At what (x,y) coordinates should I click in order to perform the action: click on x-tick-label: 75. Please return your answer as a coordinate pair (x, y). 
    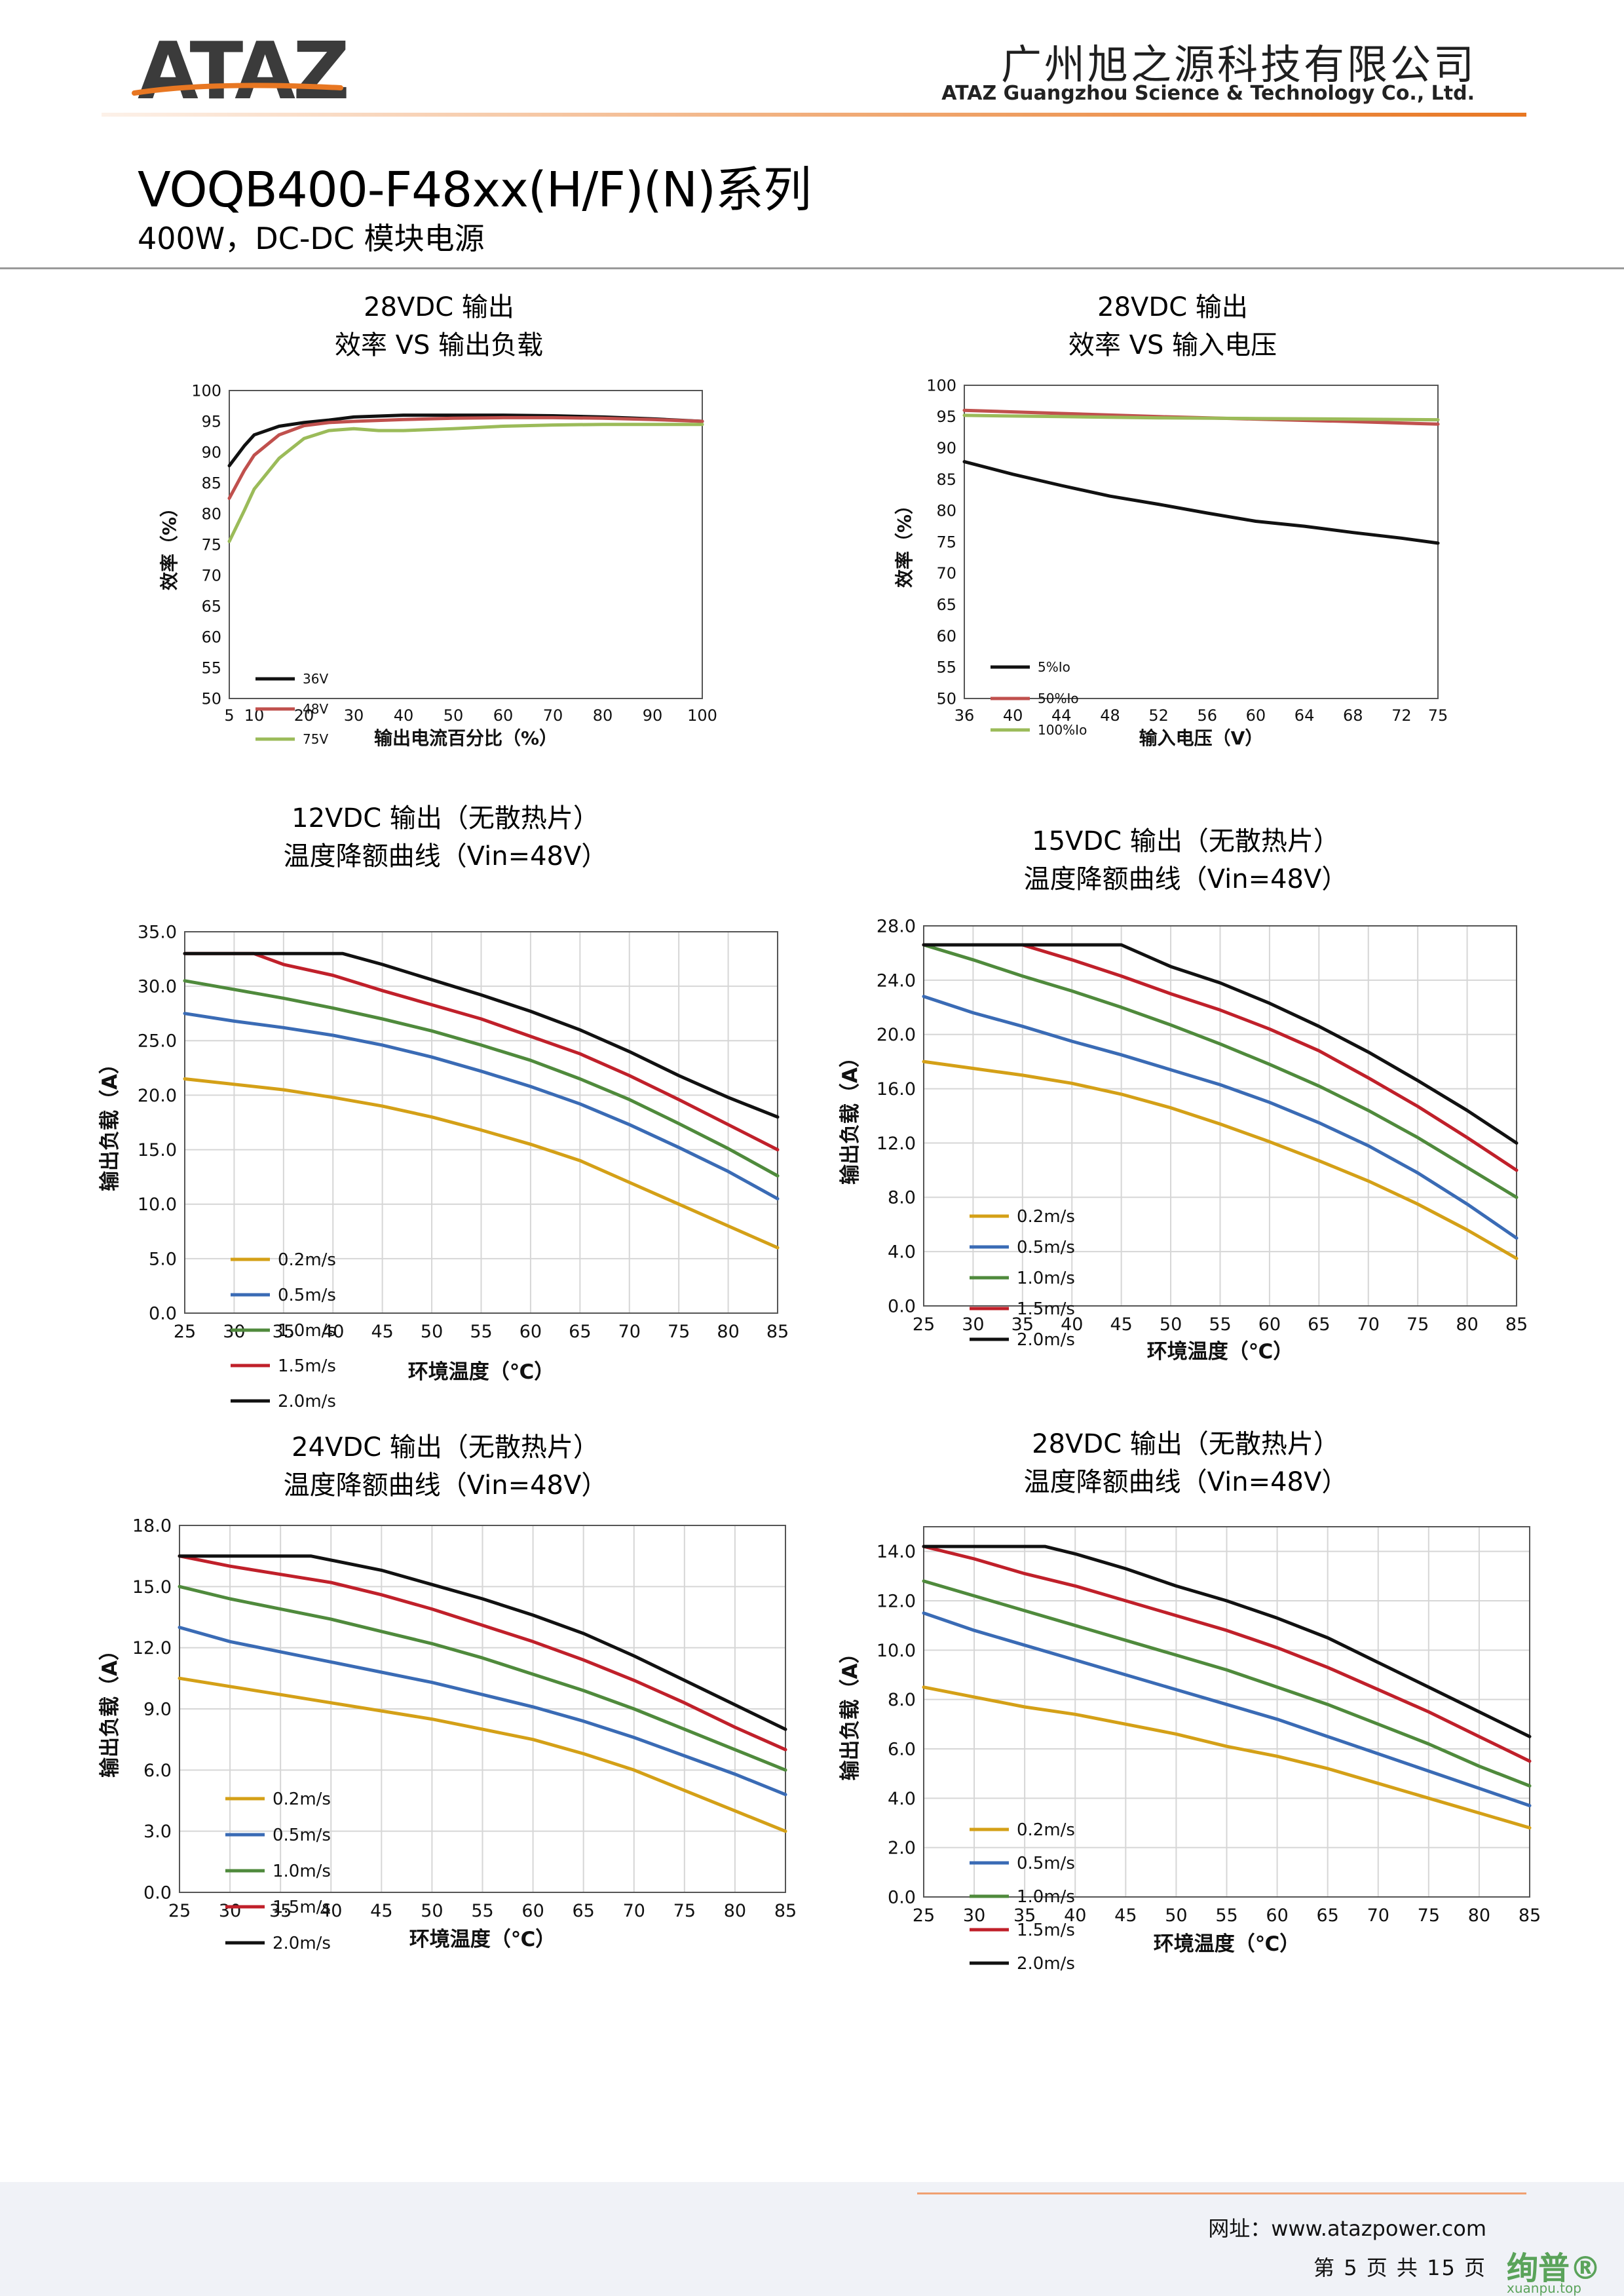
    Looking at the image, I should click on (684, 1911).